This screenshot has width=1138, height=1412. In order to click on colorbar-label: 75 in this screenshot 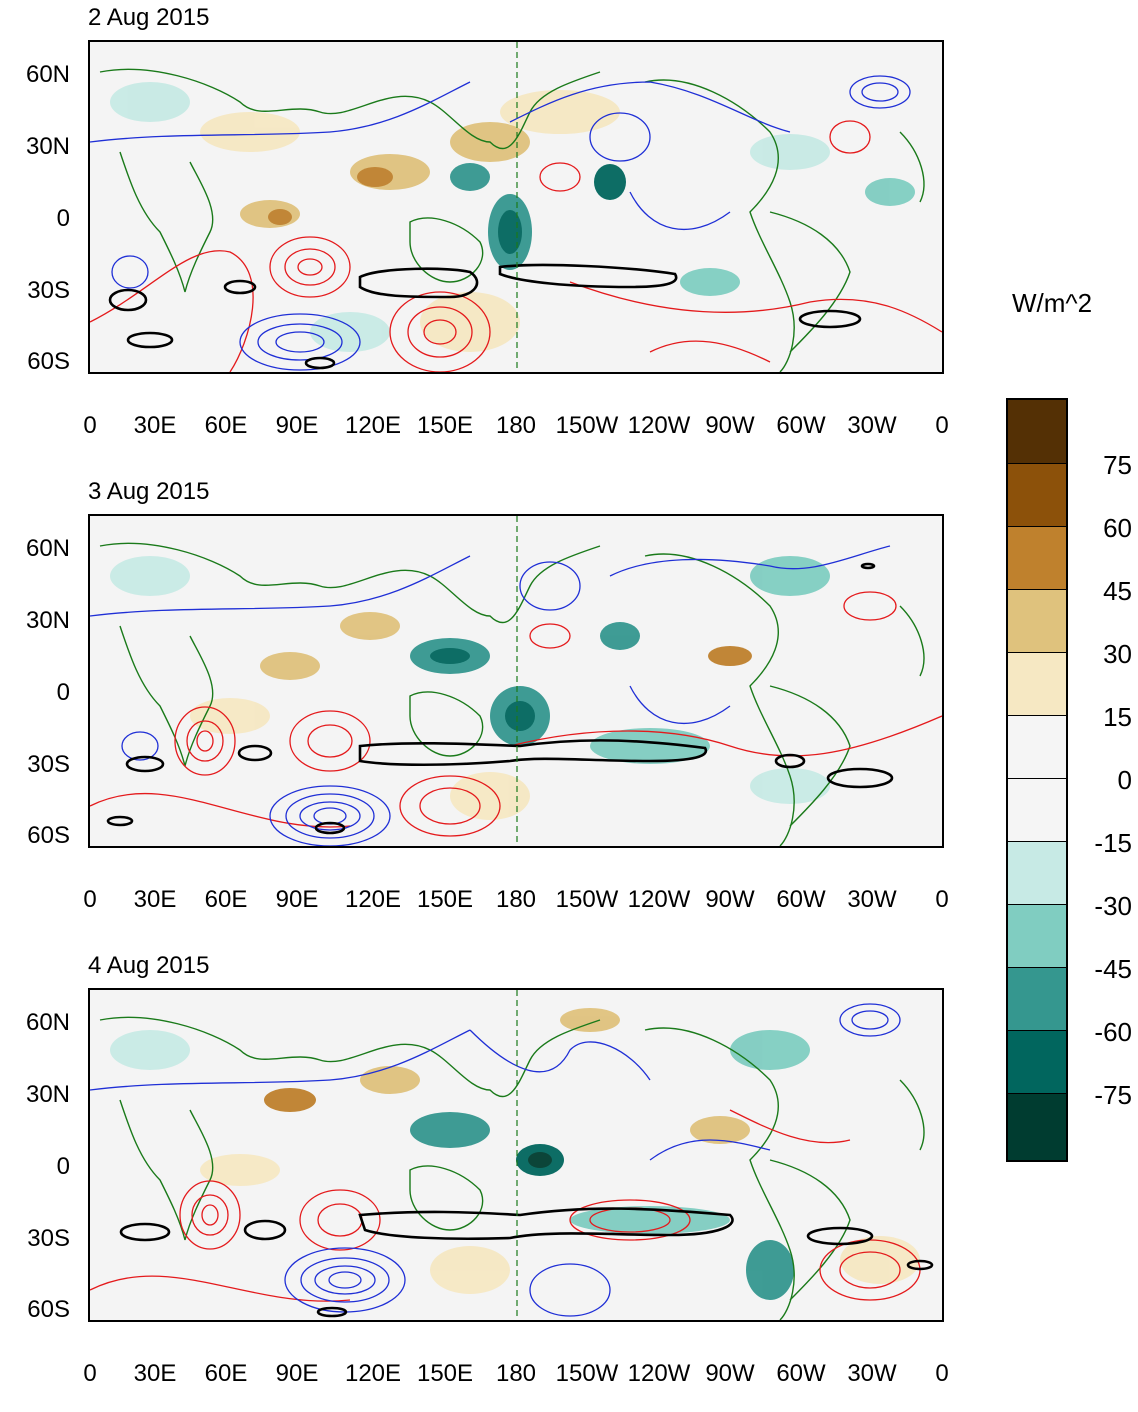, I will do `click(1117, 465)`.